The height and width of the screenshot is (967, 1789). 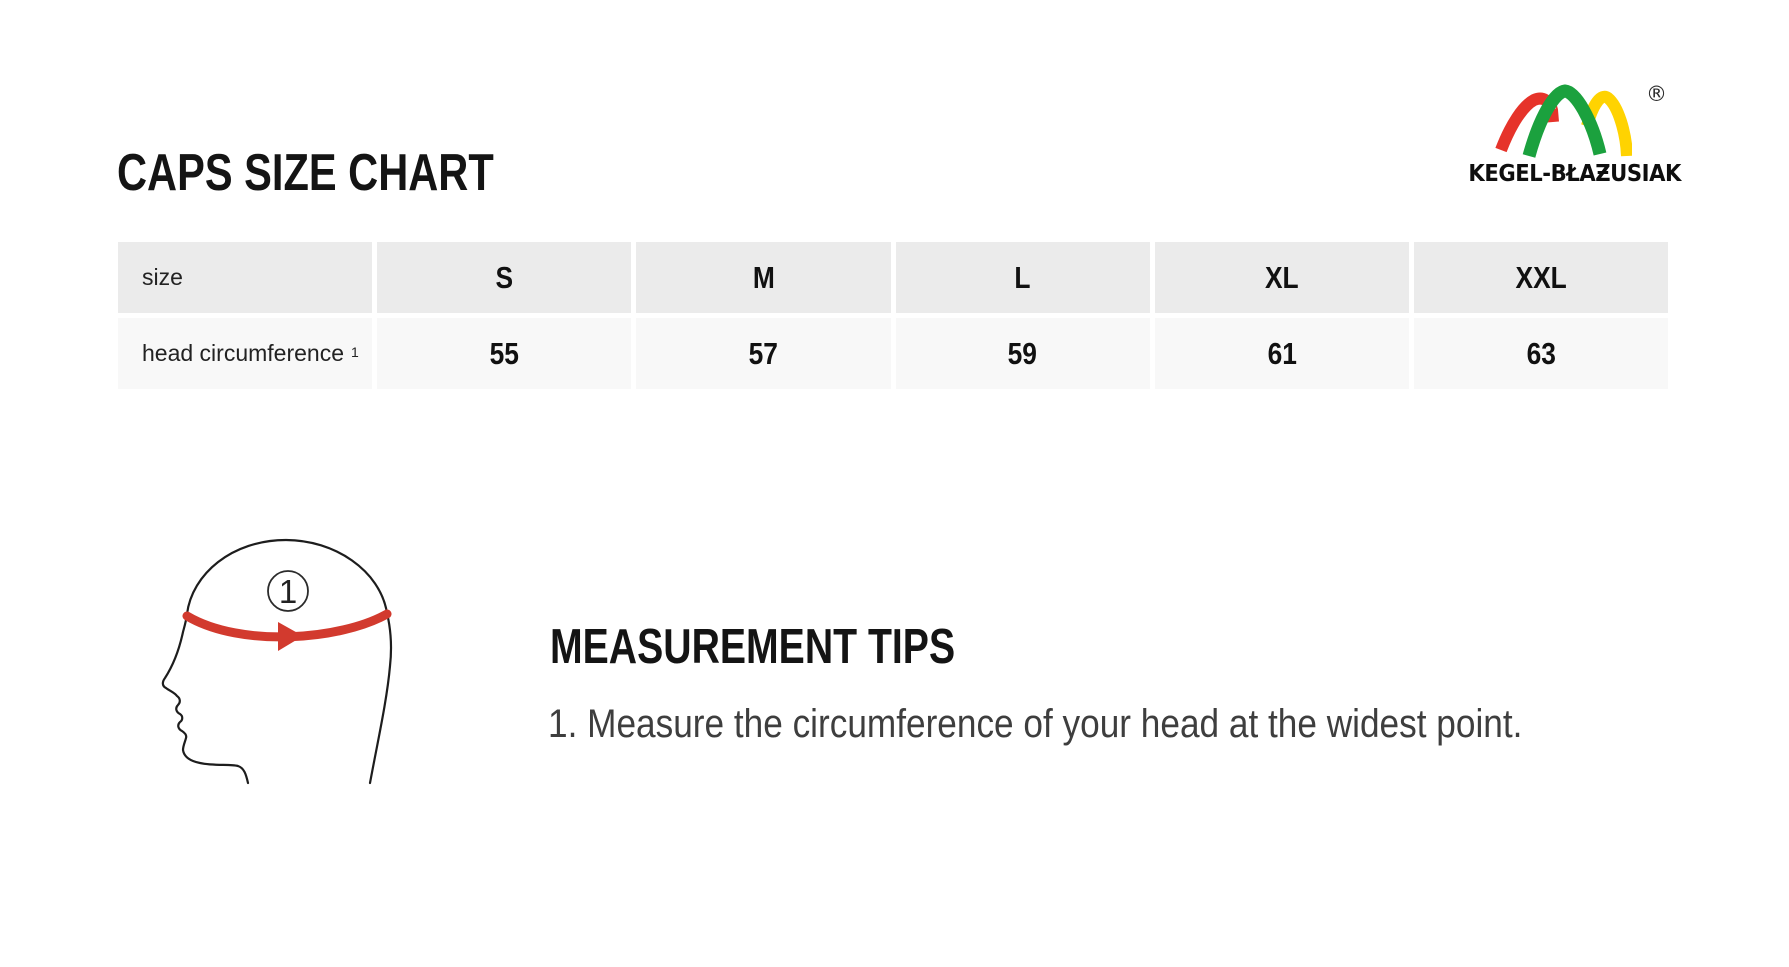 What do you see at coordinates (1540, 353) in the screenshot?
I see `value-cell-xxl: 63` at bounding box center [1540, 353].